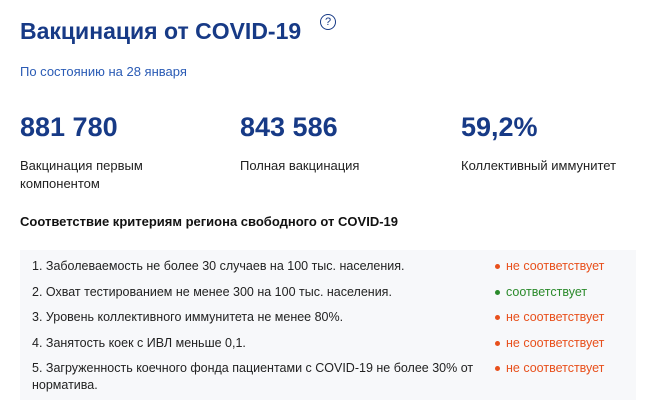 The width and height of the screenshot is (664, 420). Describe the element at coordinates (81, 174) in the screenshot. I see `stat-label: Вакцинация первым компонентом` at that location.